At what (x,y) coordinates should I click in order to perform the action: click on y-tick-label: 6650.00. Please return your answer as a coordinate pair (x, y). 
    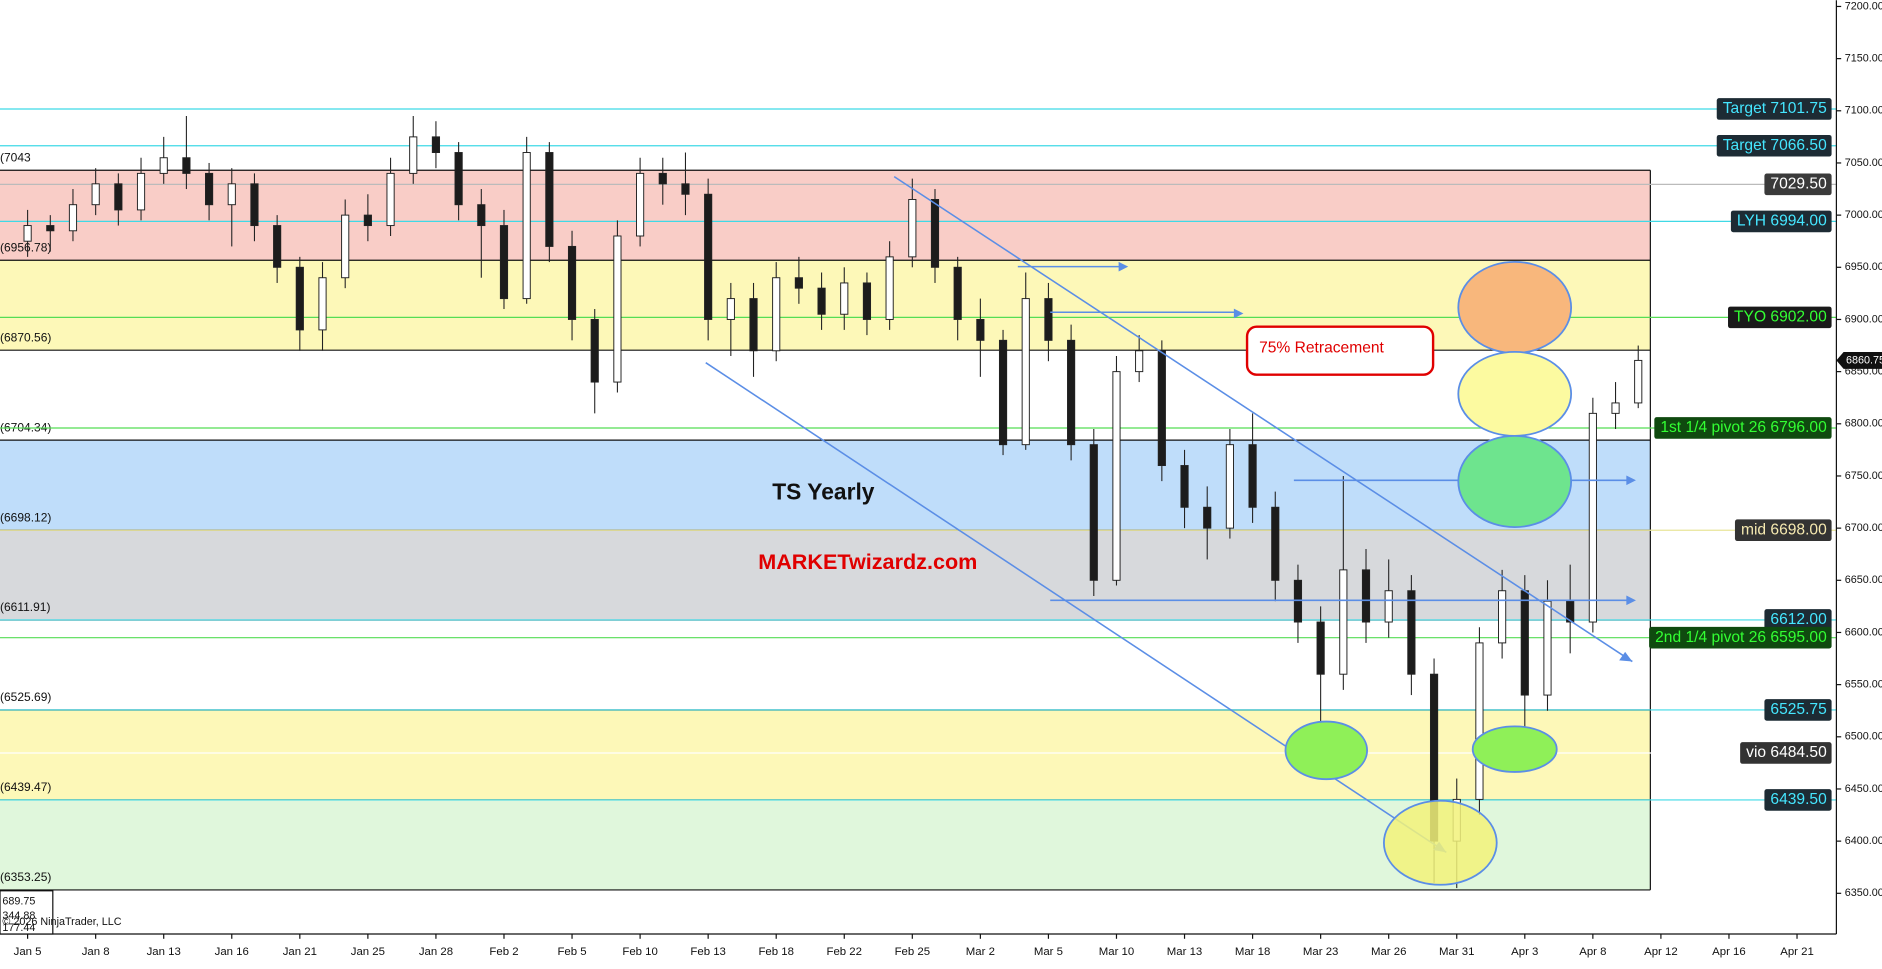
    Looking at the image, I should click on (1863, 580).